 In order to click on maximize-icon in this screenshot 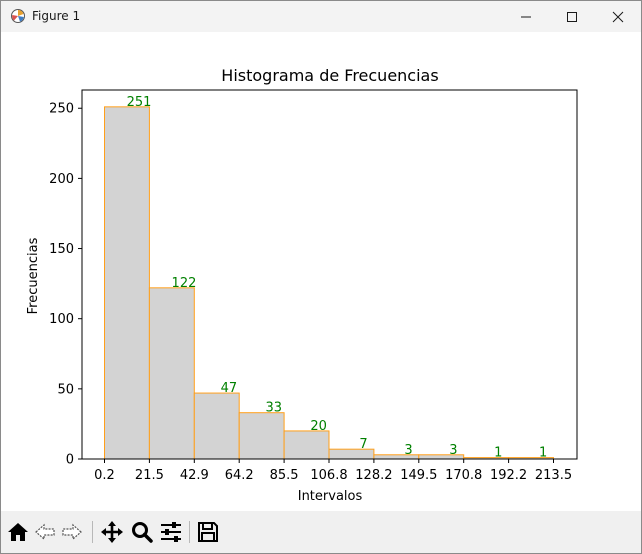, I will do `click(572, 17)`.